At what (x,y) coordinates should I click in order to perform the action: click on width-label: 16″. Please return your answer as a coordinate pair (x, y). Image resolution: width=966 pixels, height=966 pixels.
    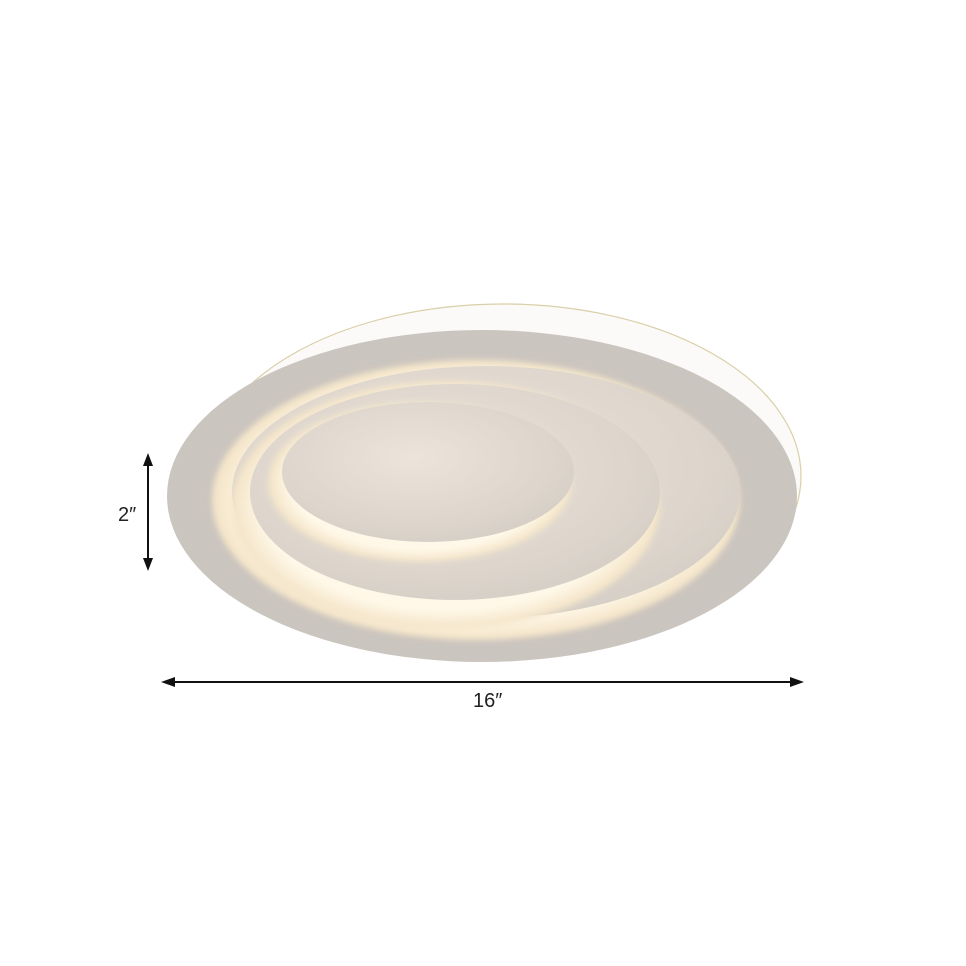
    Looking at the image, I should click on (488, 701).